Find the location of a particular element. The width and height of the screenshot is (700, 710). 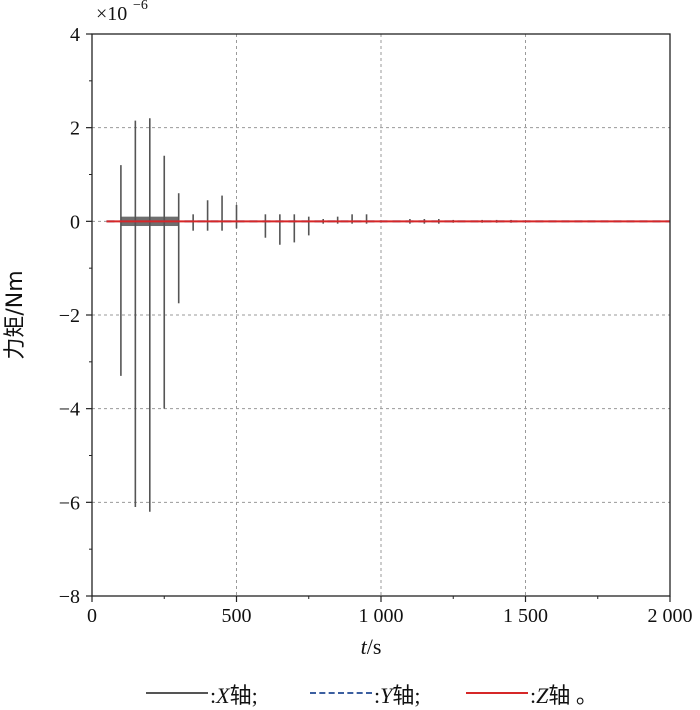

legend-colon-y: : is located at coordinates (377, 695).